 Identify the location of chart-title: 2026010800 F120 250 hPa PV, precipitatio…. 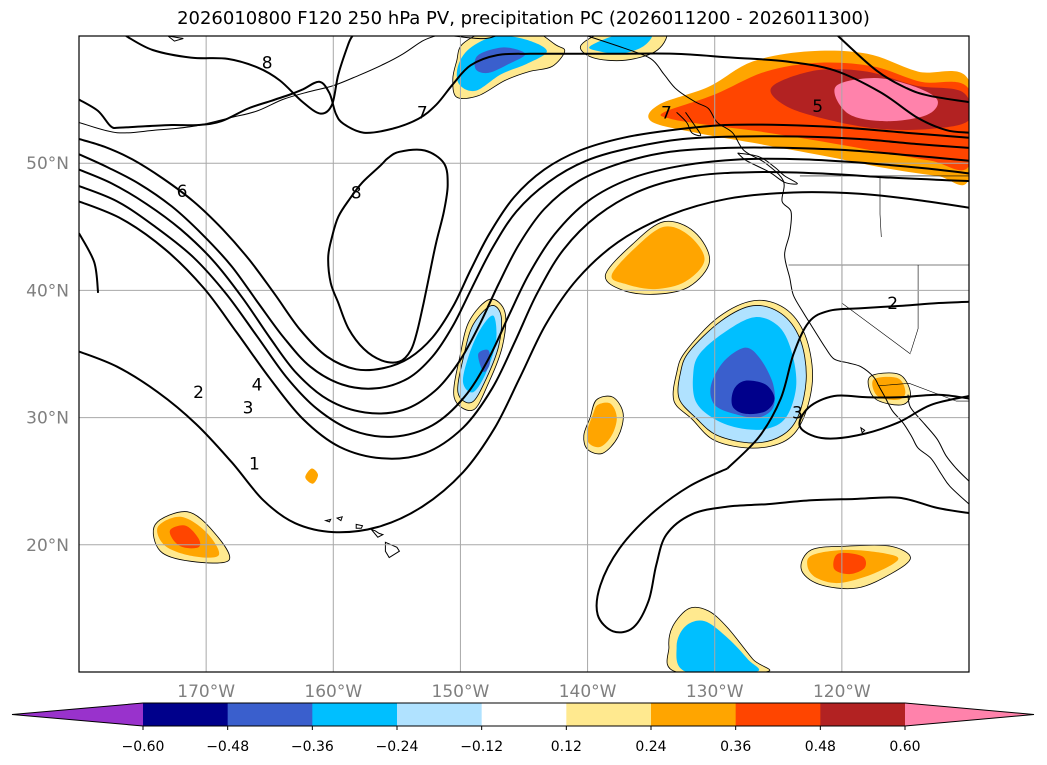
(523, 18).